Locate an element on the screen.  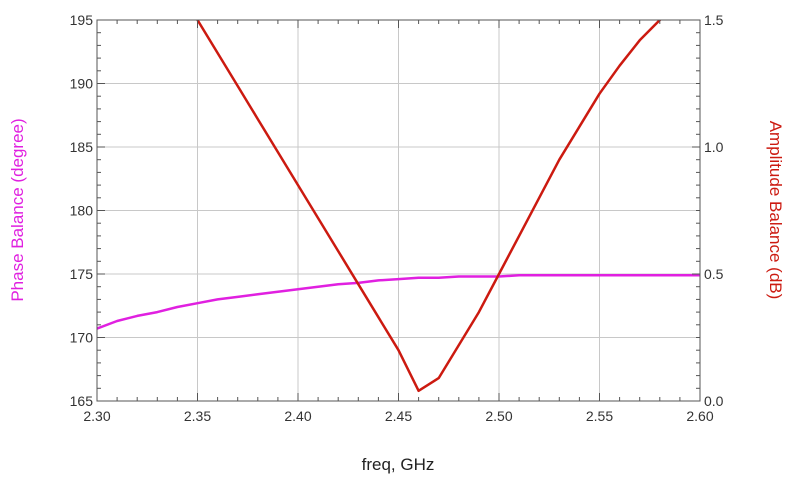
y-left-tick-label: 165 is located at coordinates (82, 401).